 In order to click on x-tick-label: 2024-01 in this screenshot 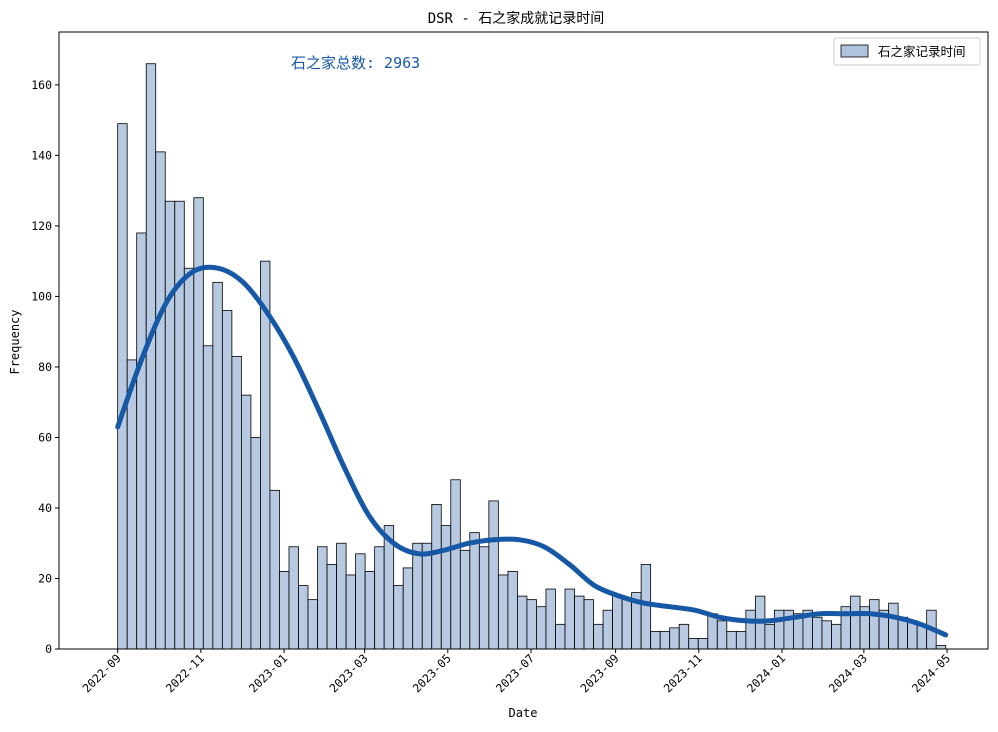, I will do `click(766, 673)`.